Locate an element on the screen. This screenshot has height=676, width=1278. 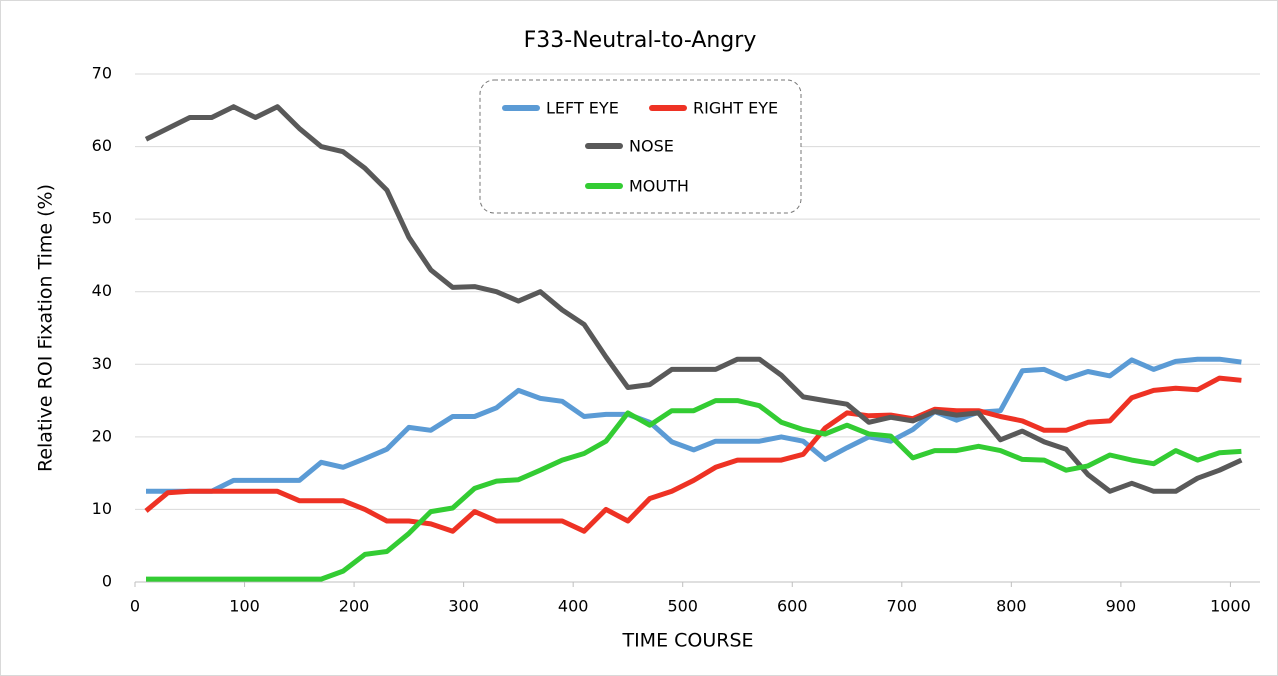
x-tick-label: 600 is located at coordinates (792, 606).